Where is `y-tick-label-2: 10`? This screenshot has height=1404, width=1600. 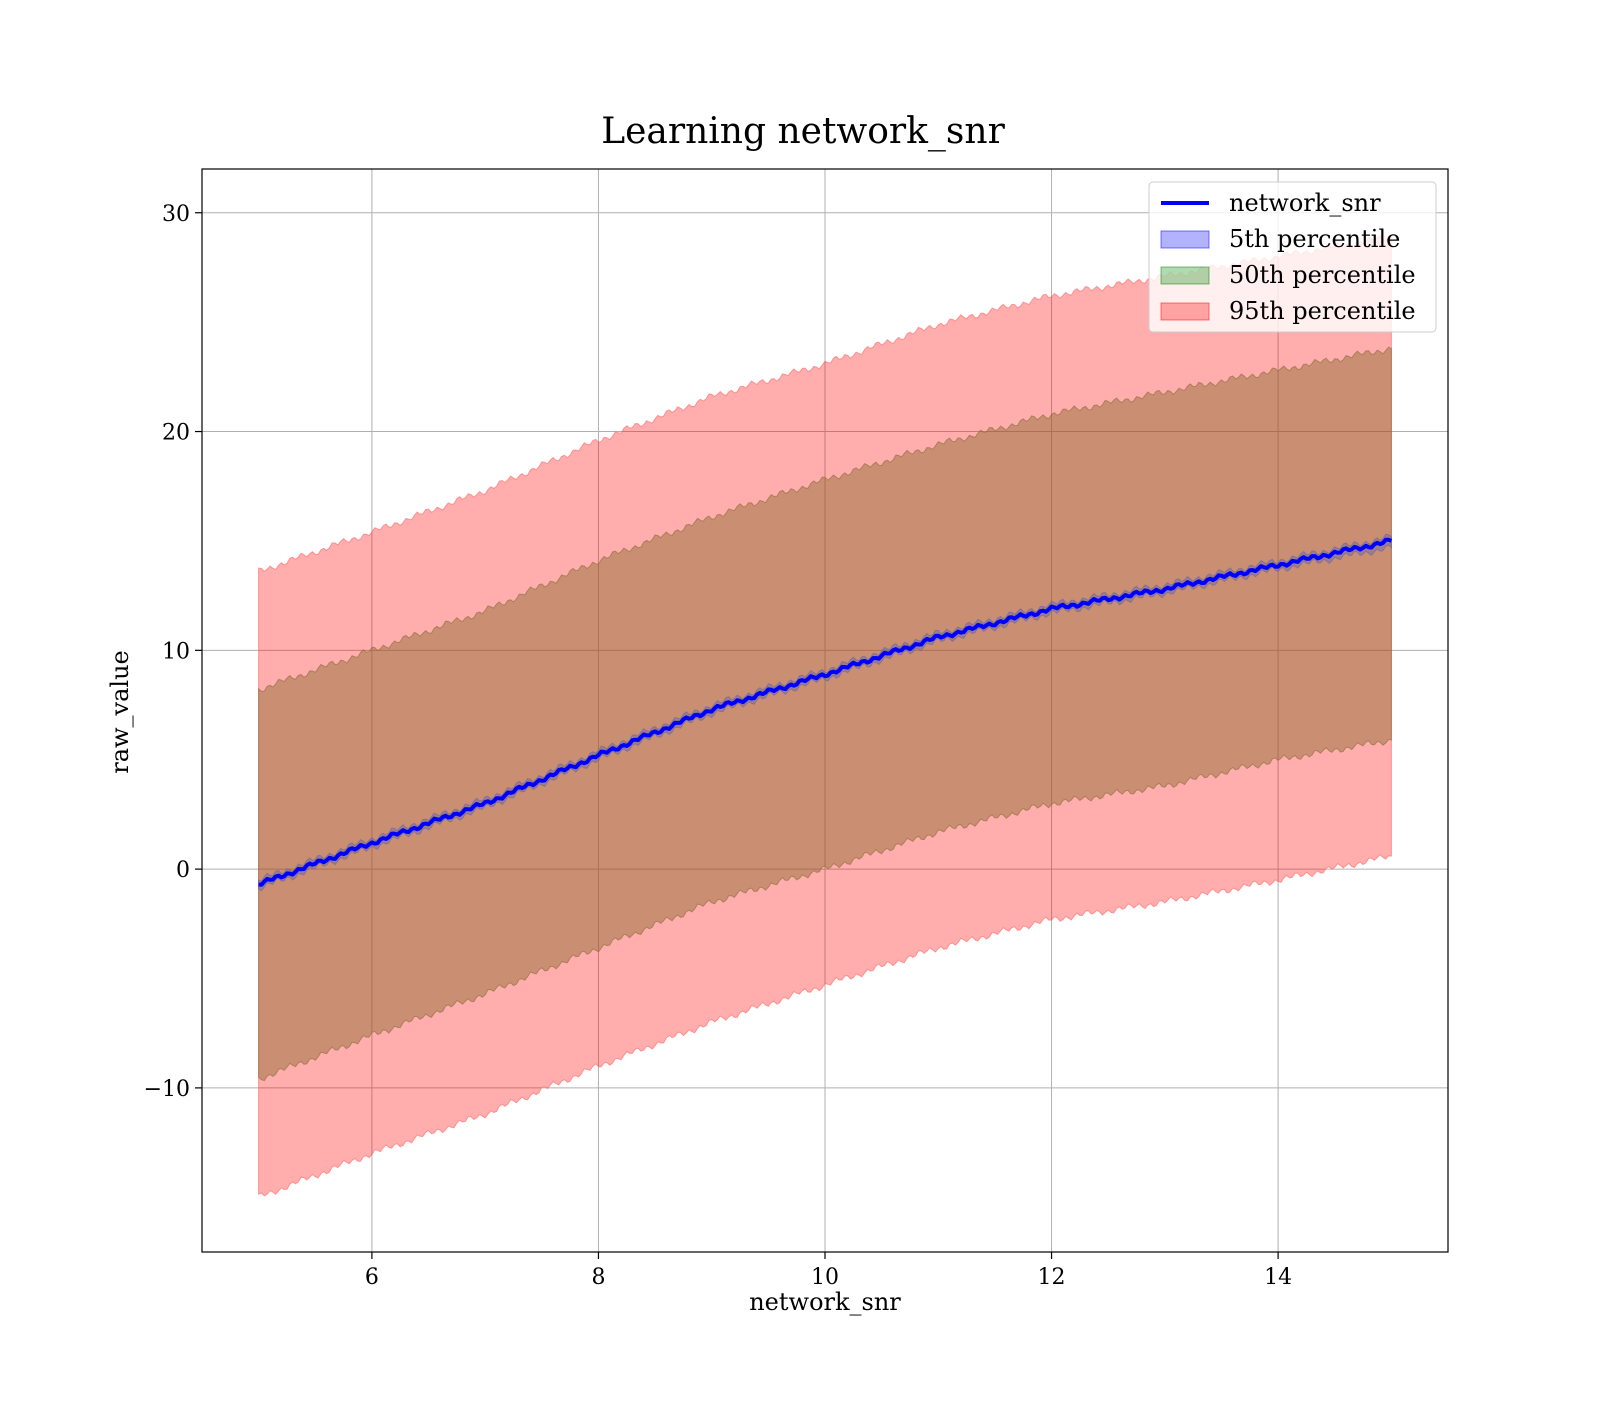 y-tick-label-2: 10 is located at coordinates (176, 651).